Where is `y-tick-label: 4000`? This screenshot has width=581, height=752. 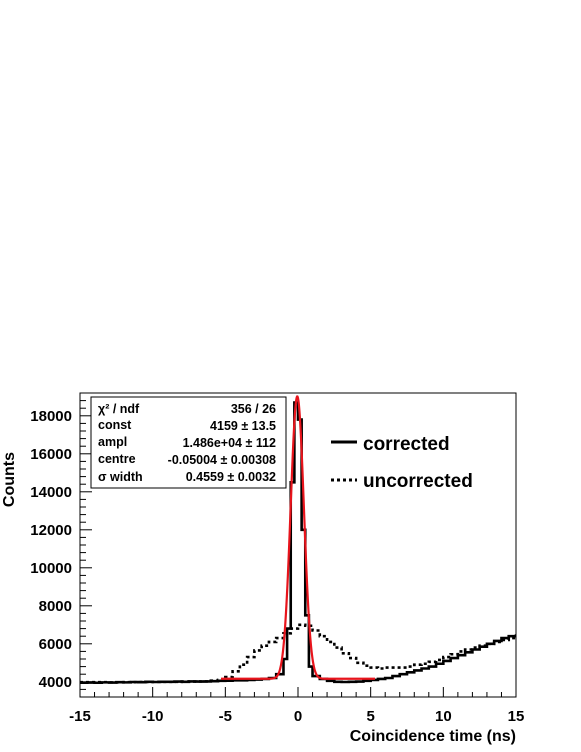 y-tick-label: 4000 is located at coordinates (55, 682).